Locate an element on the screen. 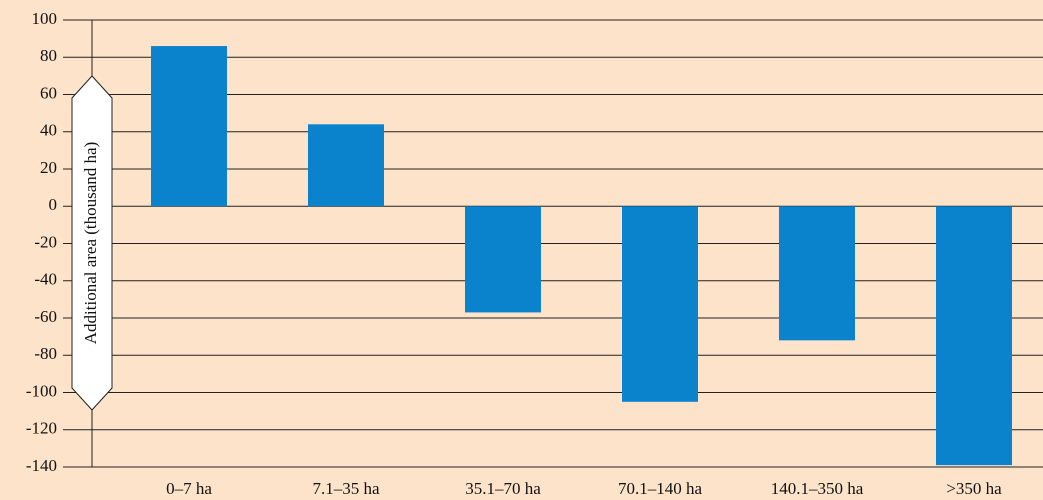  x-tick-label: 140.1–350 ha is located at coordinates (817, 488).